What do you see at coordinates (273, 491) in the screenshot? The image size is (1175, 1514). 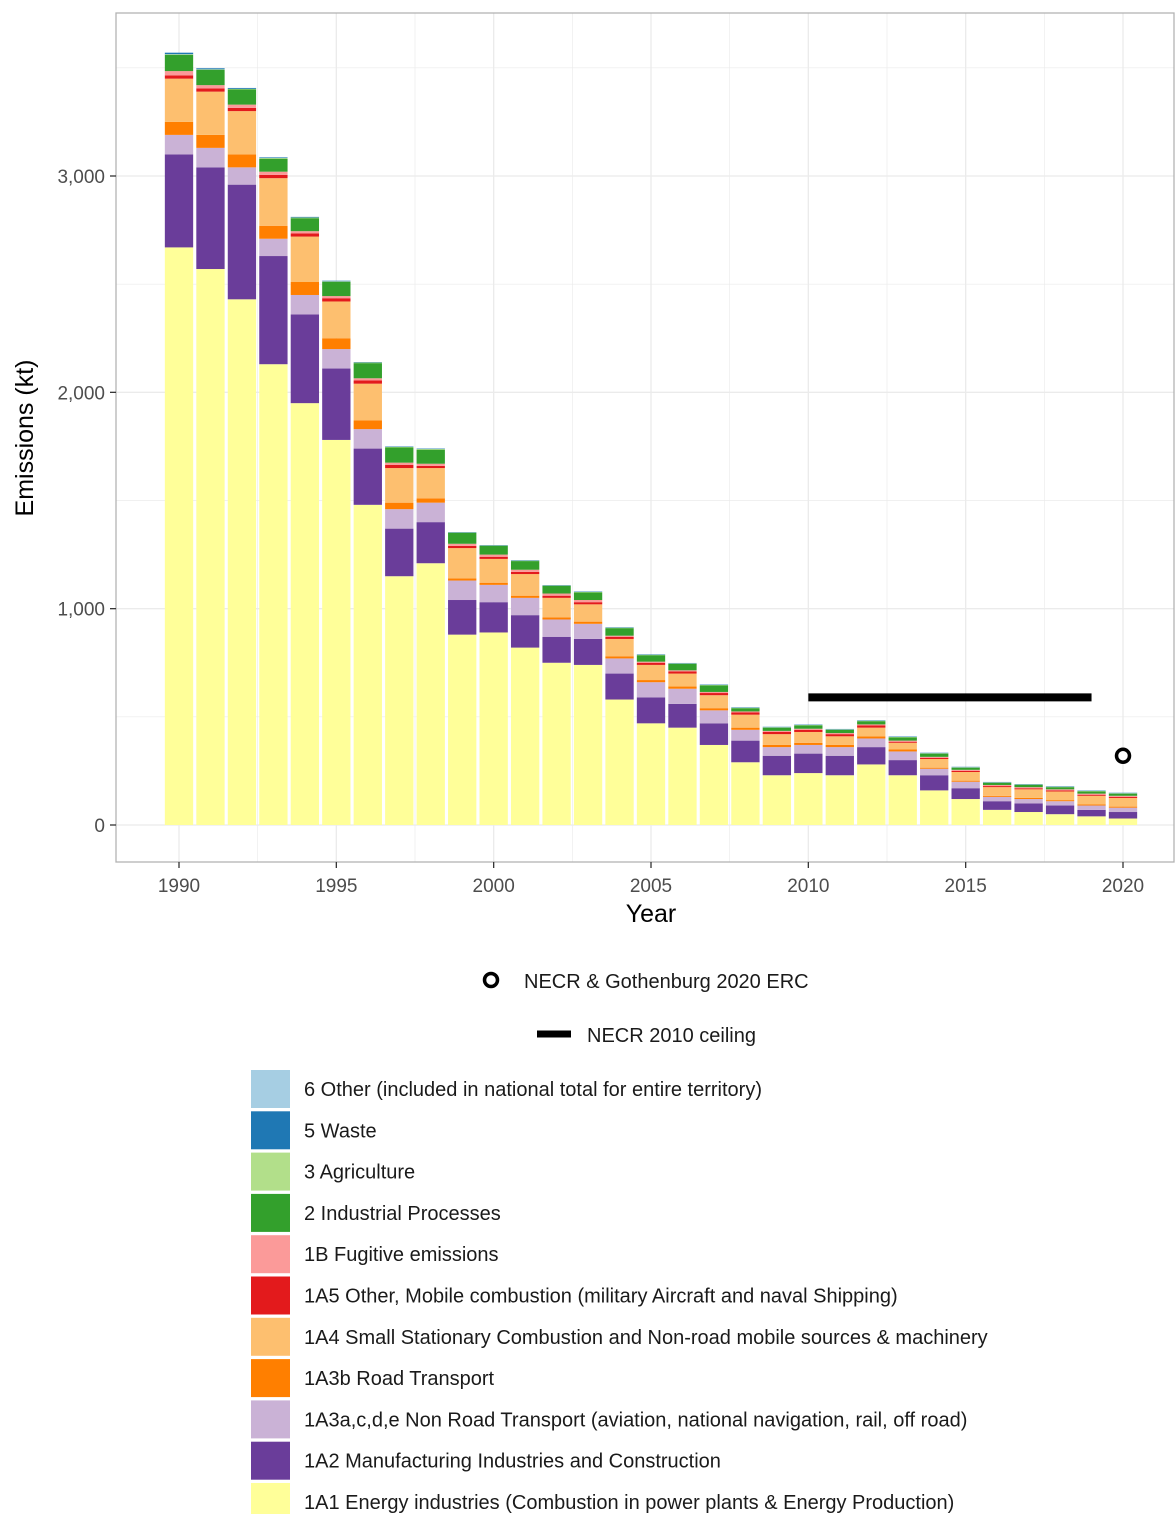 I see `bar-stack-1993` at bounding box center [273, 491].